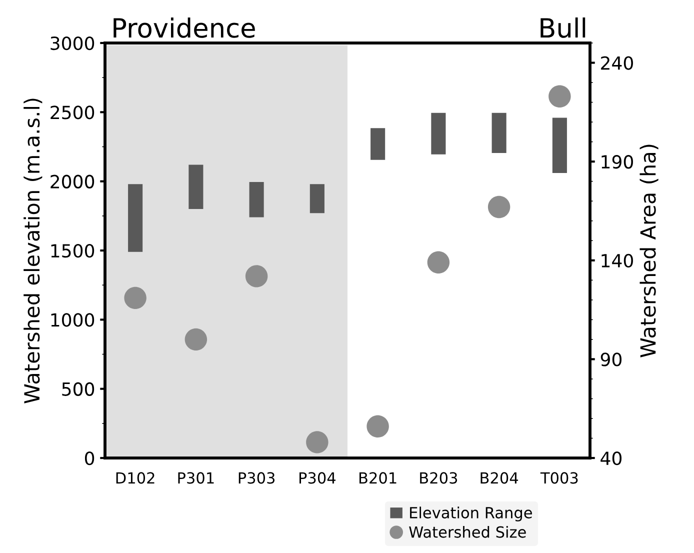 Image resolution: width=694 pixels, height=553 pixels. I want to click on y-tick-label: 2500, so click(72, 113).